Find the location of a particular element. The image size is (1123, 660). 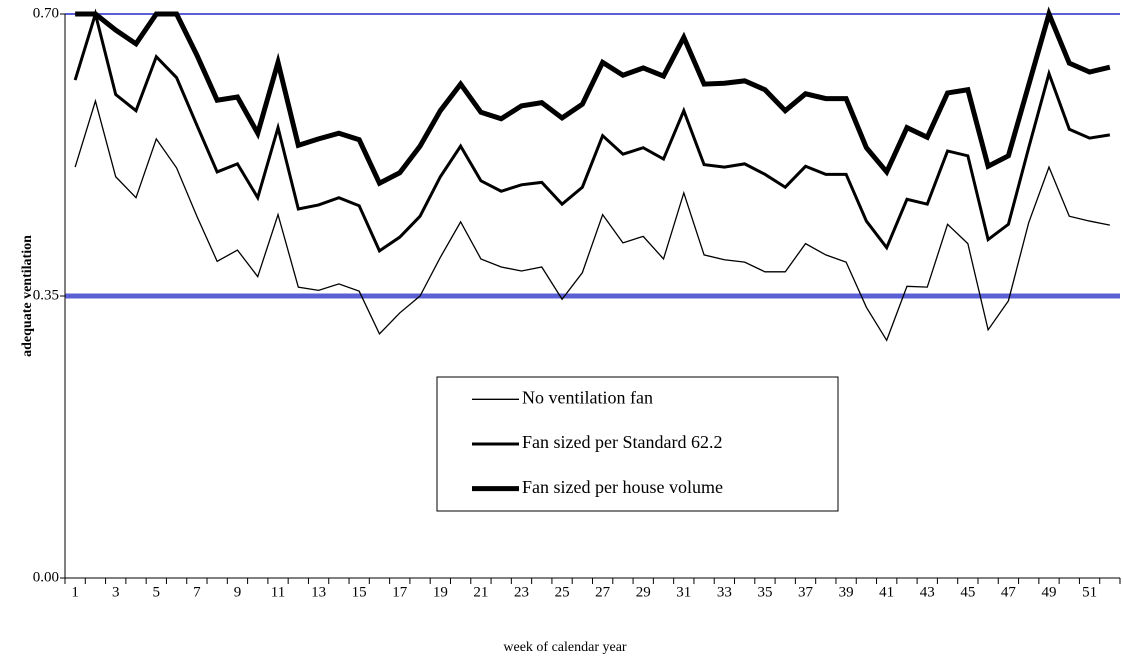

x-tick-label: 23 is located at coordinates (521, 592).